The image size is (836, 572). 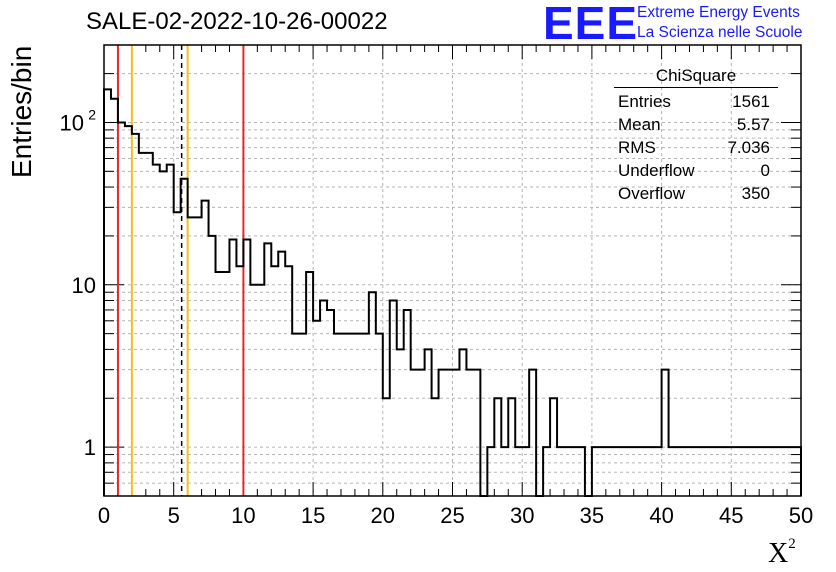 I want to click on stats-row: Mean 5.57, so click(x=696, y=124).